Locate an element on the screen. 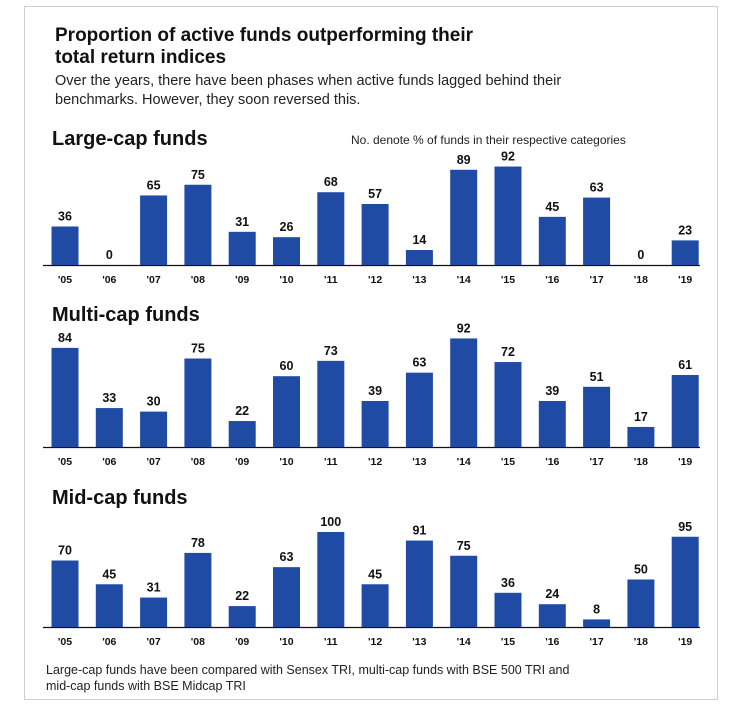 This screenshot has height=707, width=734. mid-cap-panel-title: Mid-cap funds is located at coordinates (120, 498).